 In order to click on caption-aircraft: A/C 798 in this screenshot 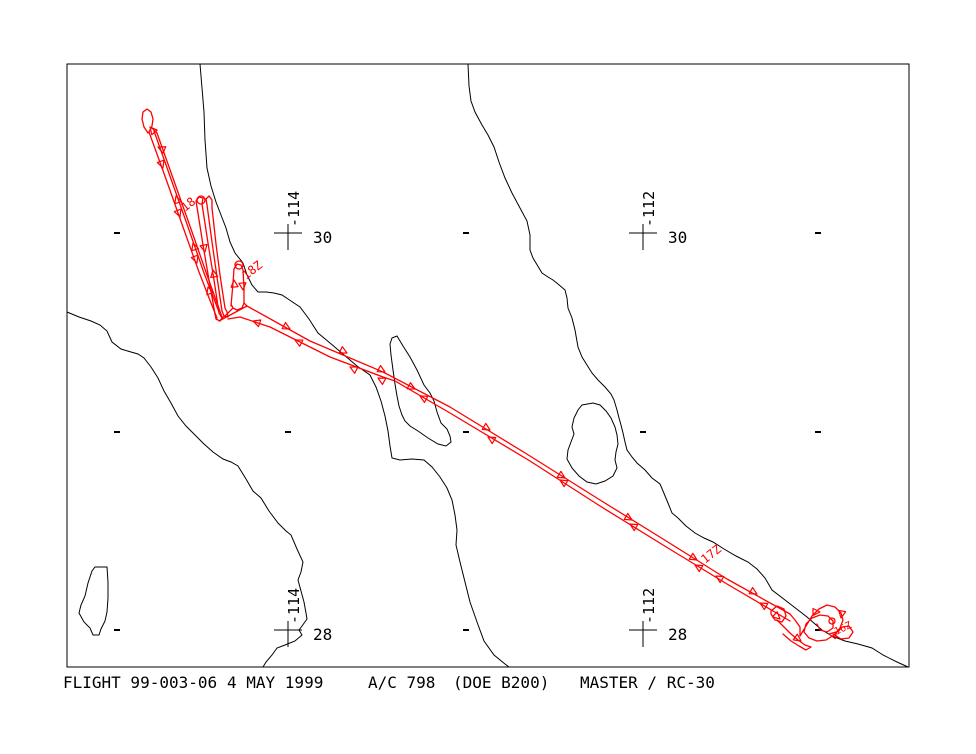, I will do `click(401, 682)`.